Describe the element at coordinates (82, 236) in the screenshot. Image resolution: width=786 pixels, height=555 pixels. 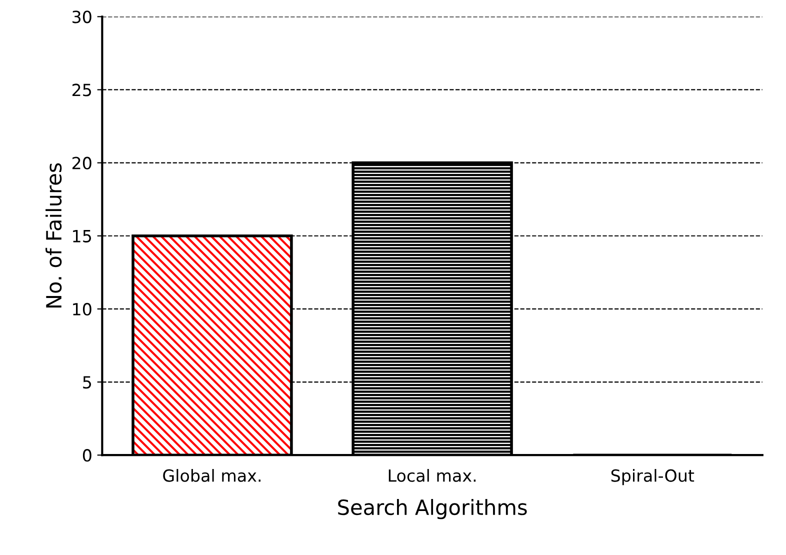
I see `y-tick-label: 15` at that location.